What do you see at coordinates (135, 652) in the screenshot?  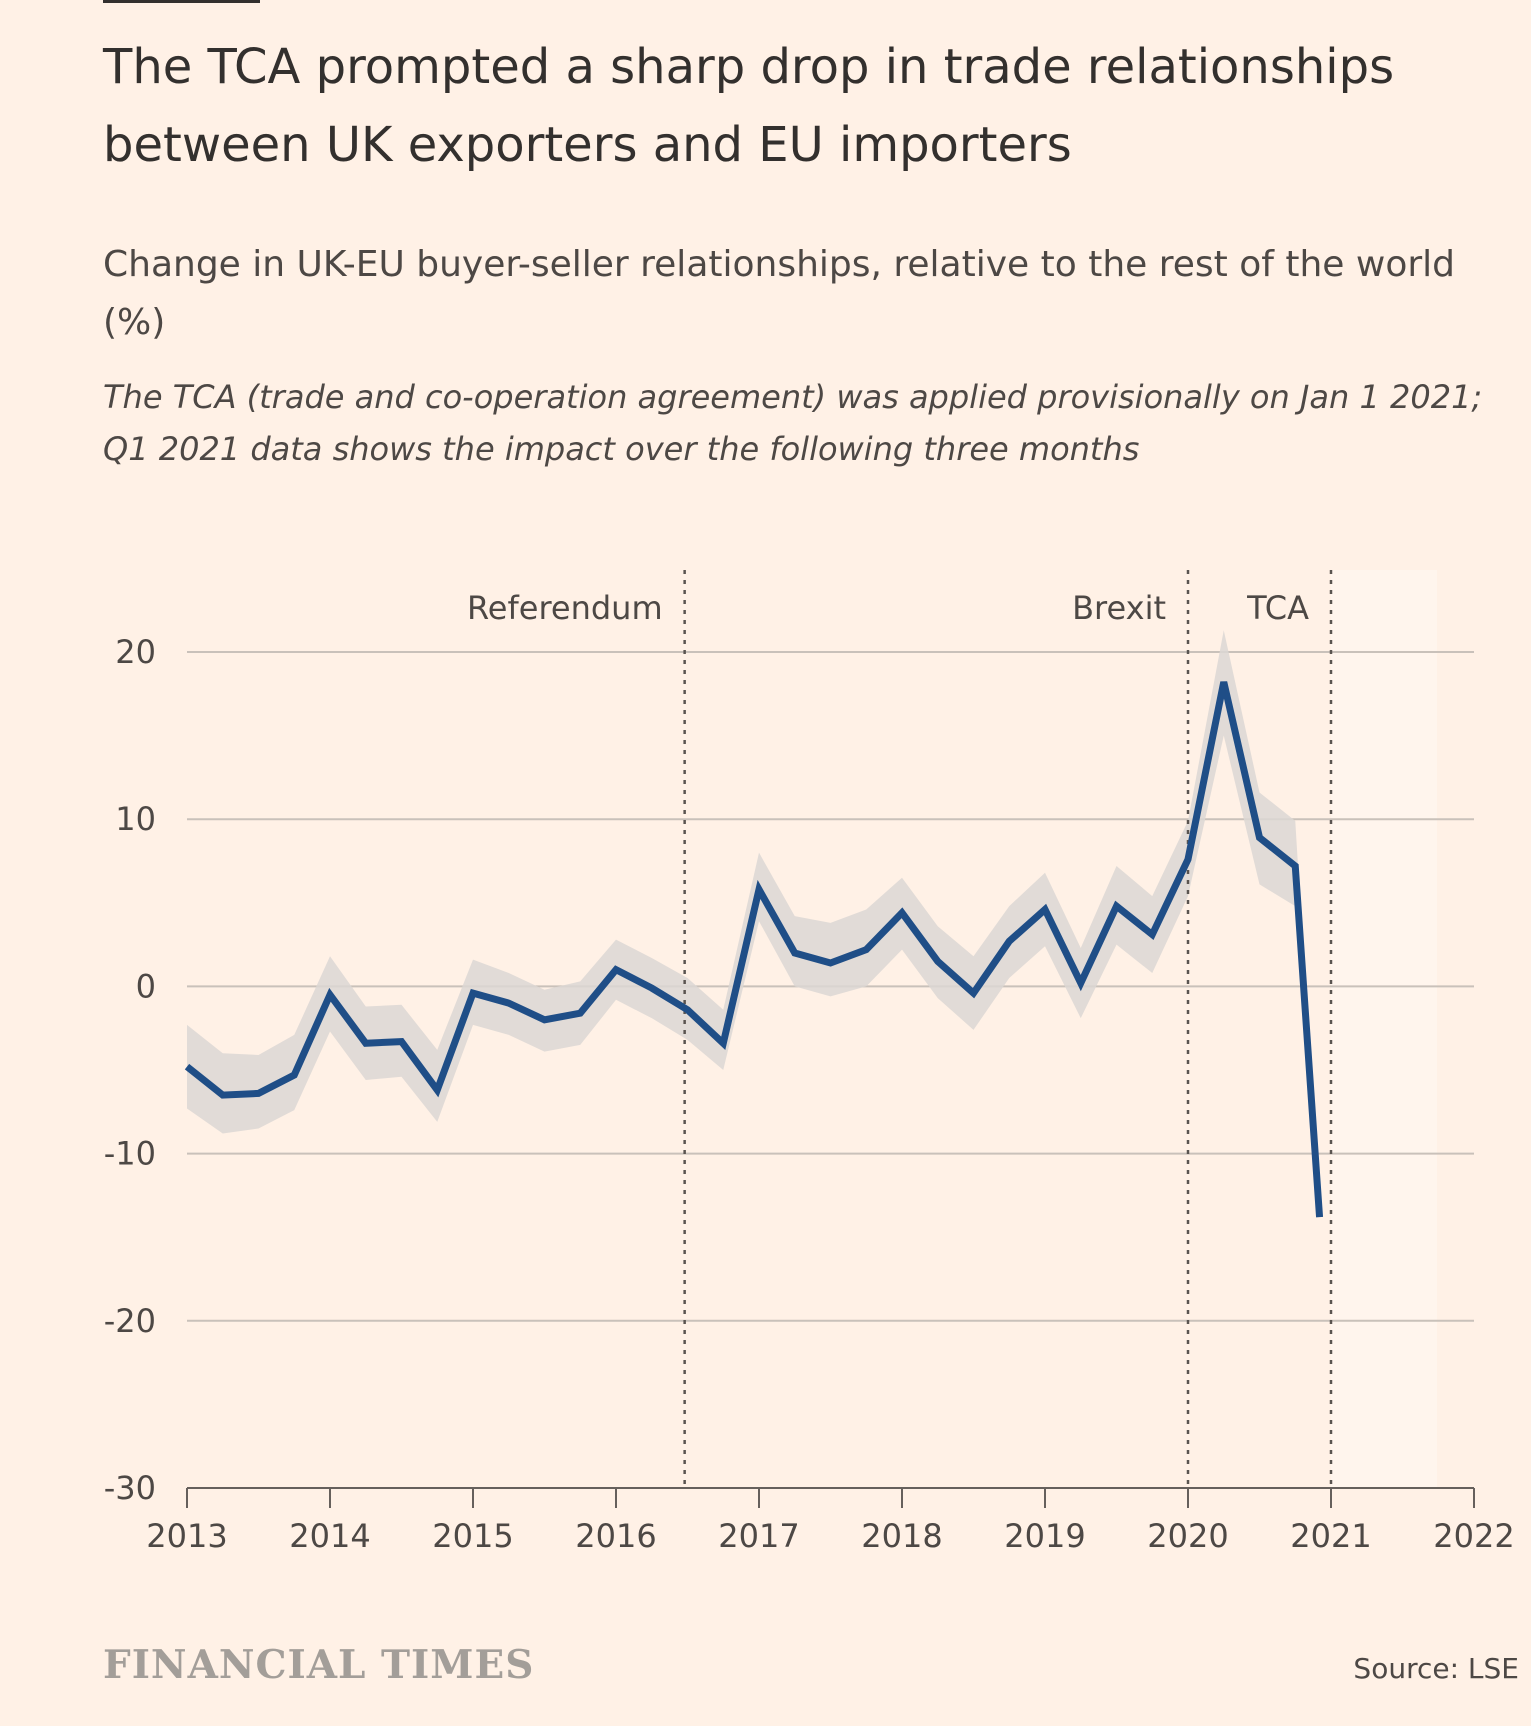 I see `y-tick-label: 20` at bounding box center [135, 652].